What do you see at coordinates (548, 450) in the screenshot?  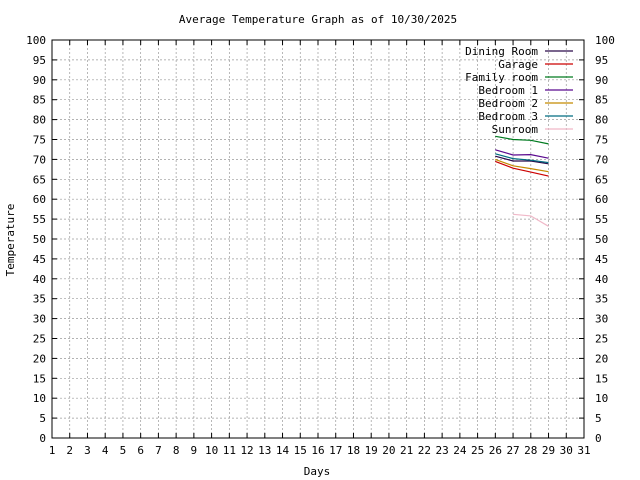 I see `x-tick-label: 29` at bounding box center [548, 450].